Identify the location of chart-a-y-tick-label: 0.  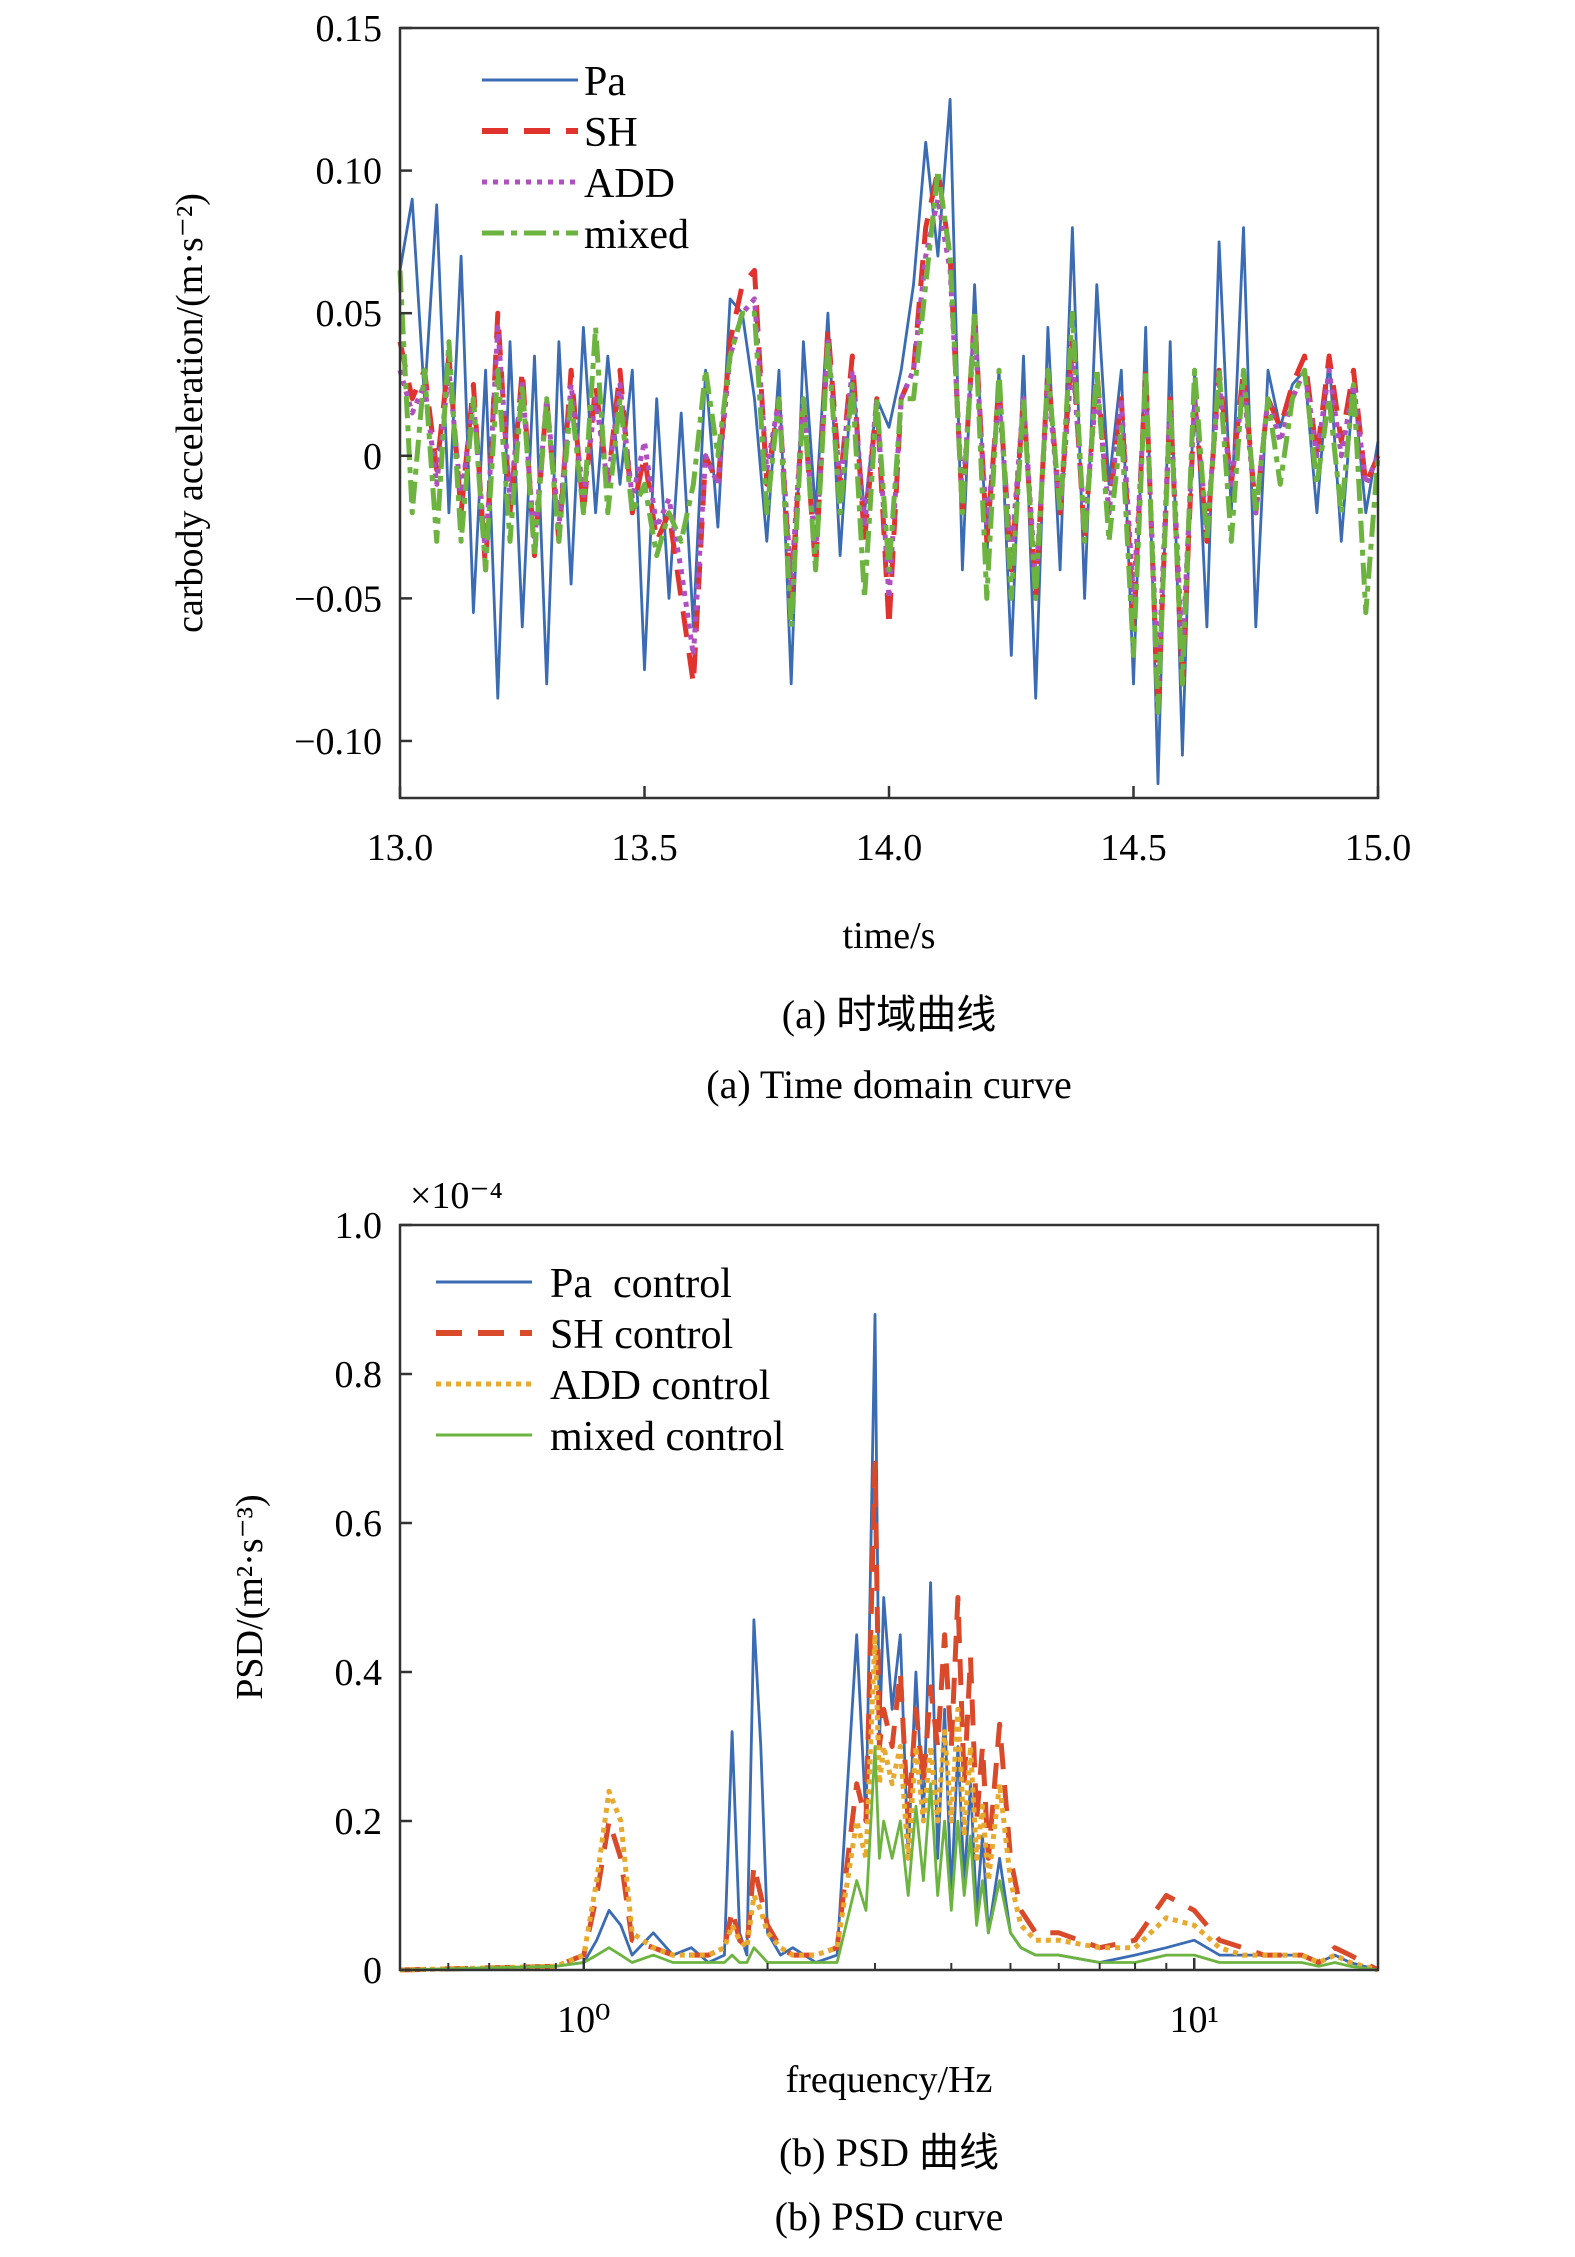
(372, 457).